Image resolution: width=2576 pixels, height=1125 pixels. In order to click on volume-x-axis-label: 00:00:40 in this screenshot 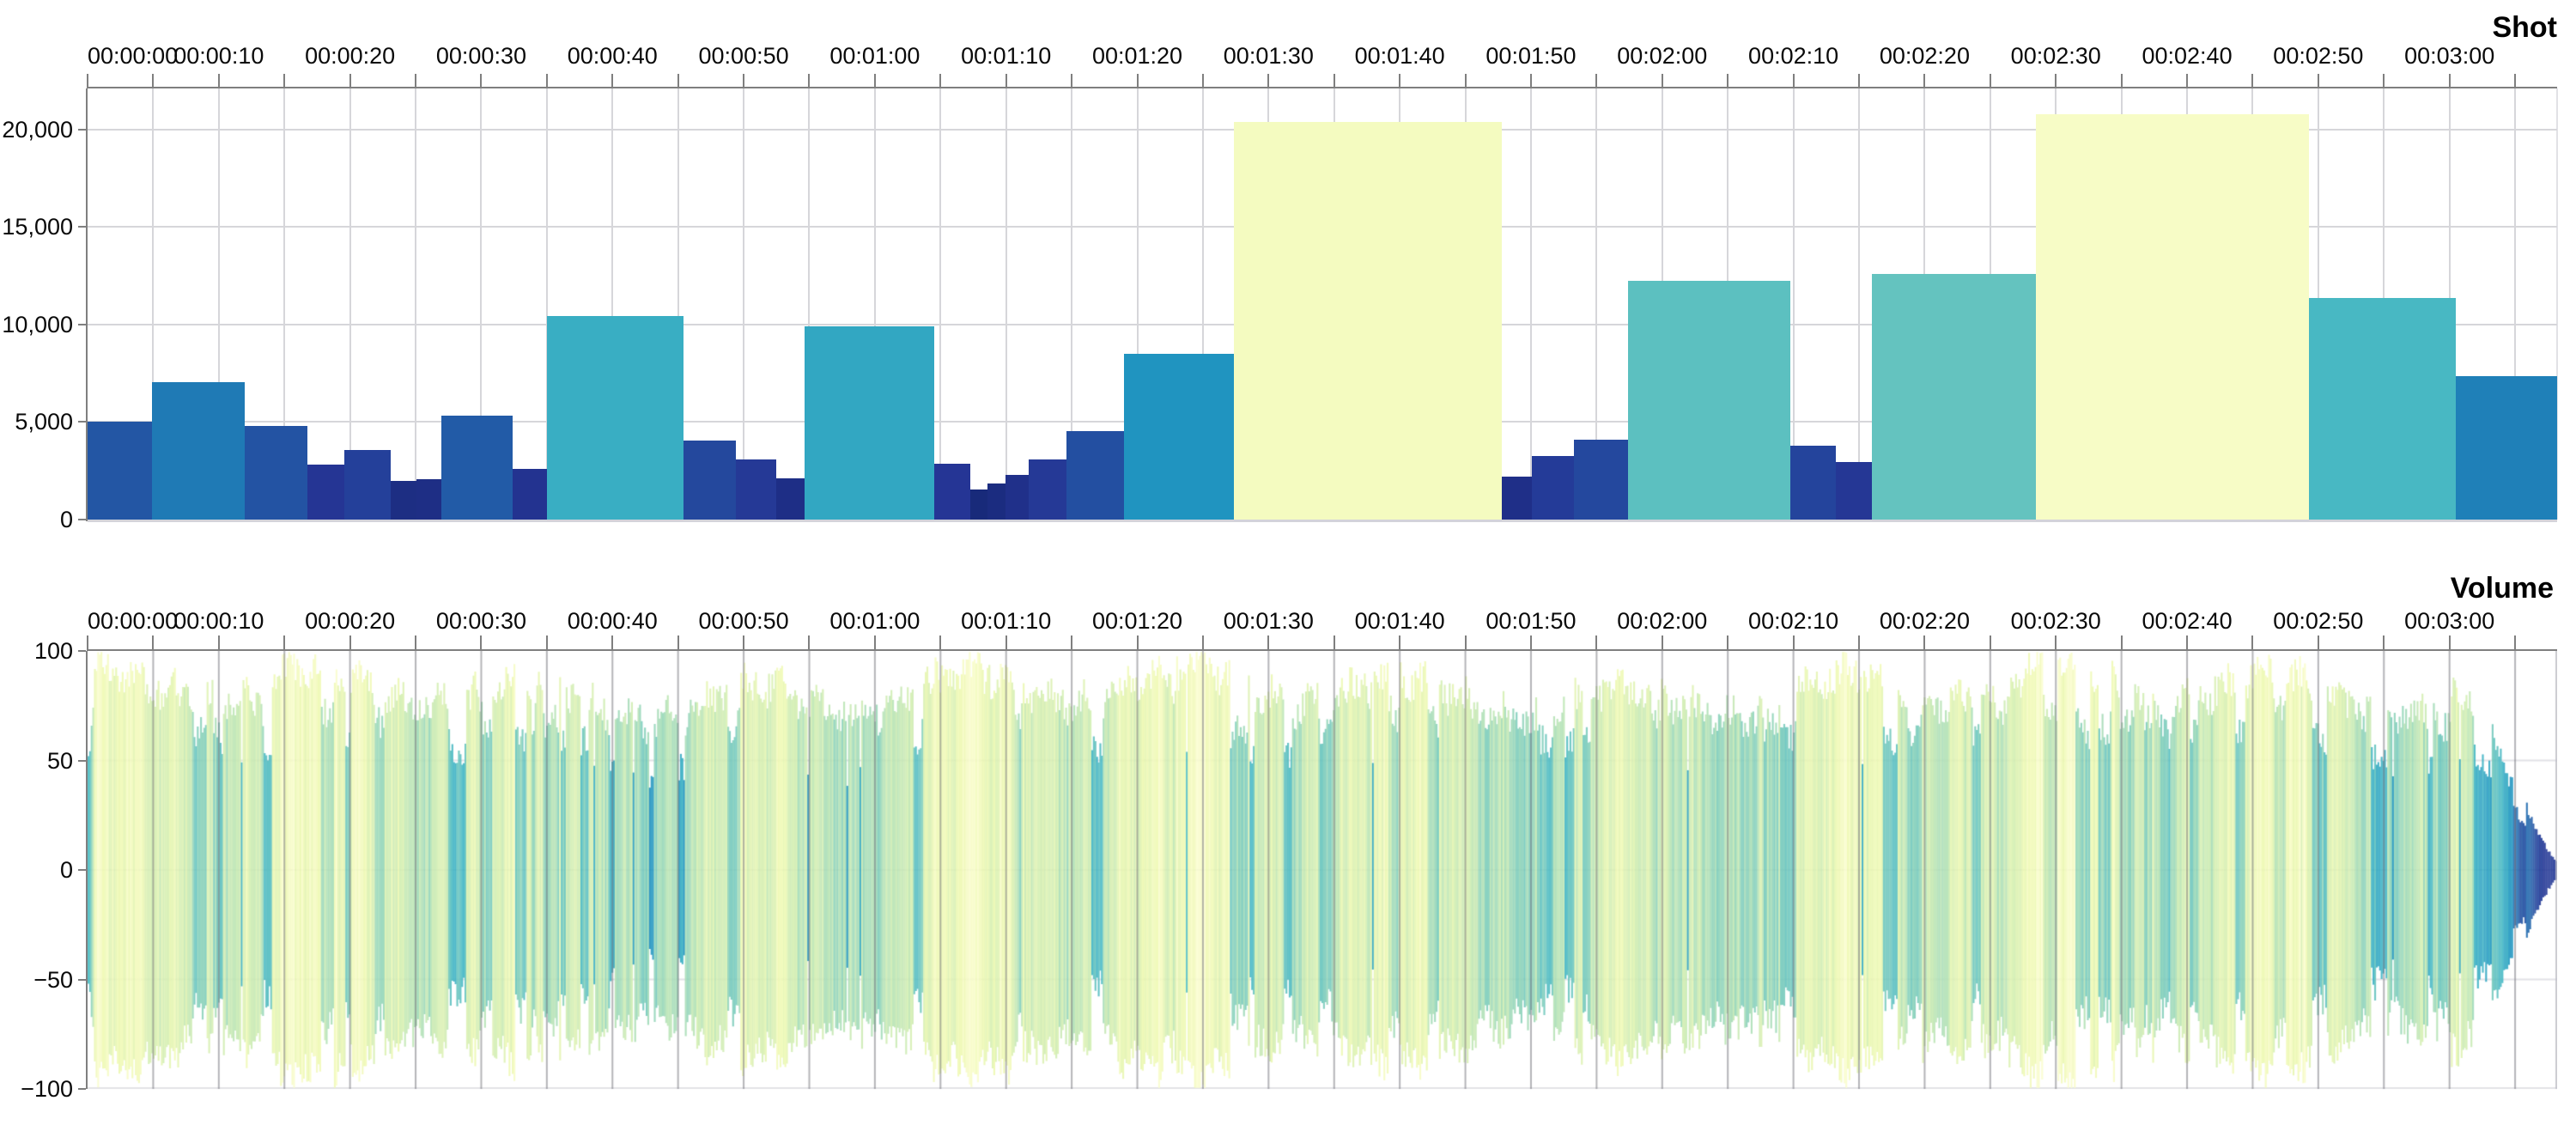, I will do `click(612, 621)`.